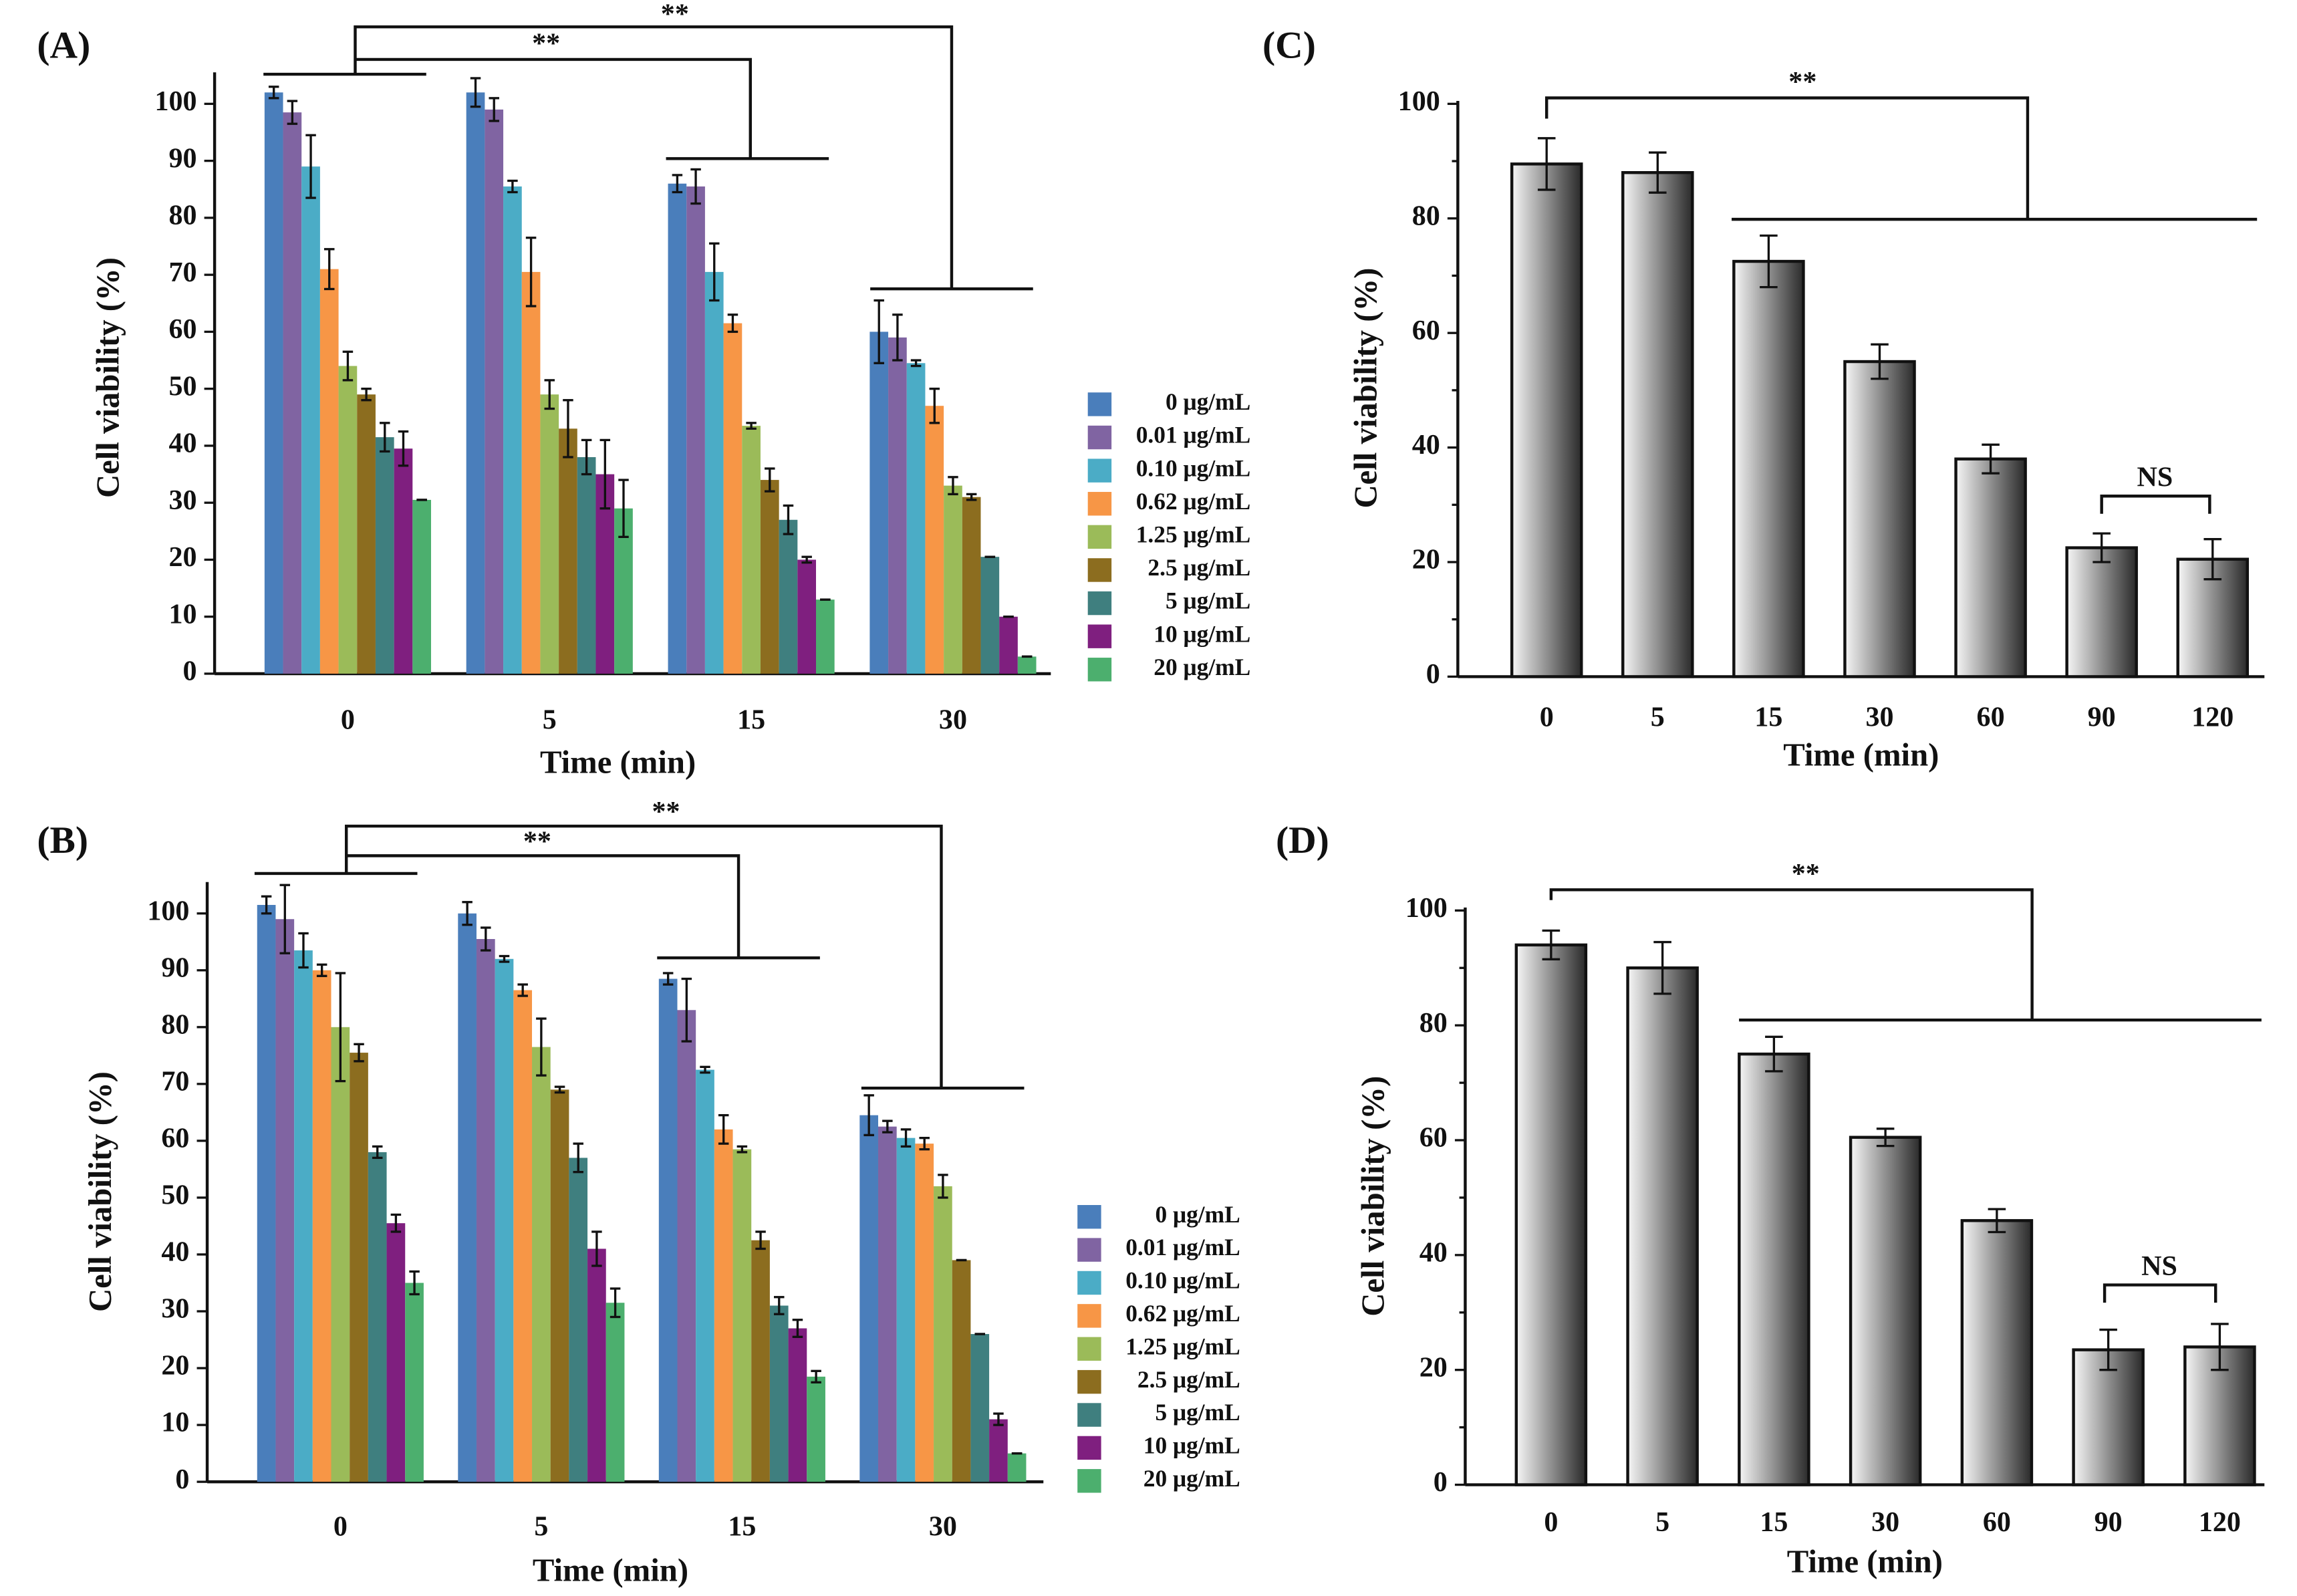  What do you see at coordinates (2220, 1522) in the screenshot?
I see `x-tick-label: 120` at bounding box center [2220, 1522].